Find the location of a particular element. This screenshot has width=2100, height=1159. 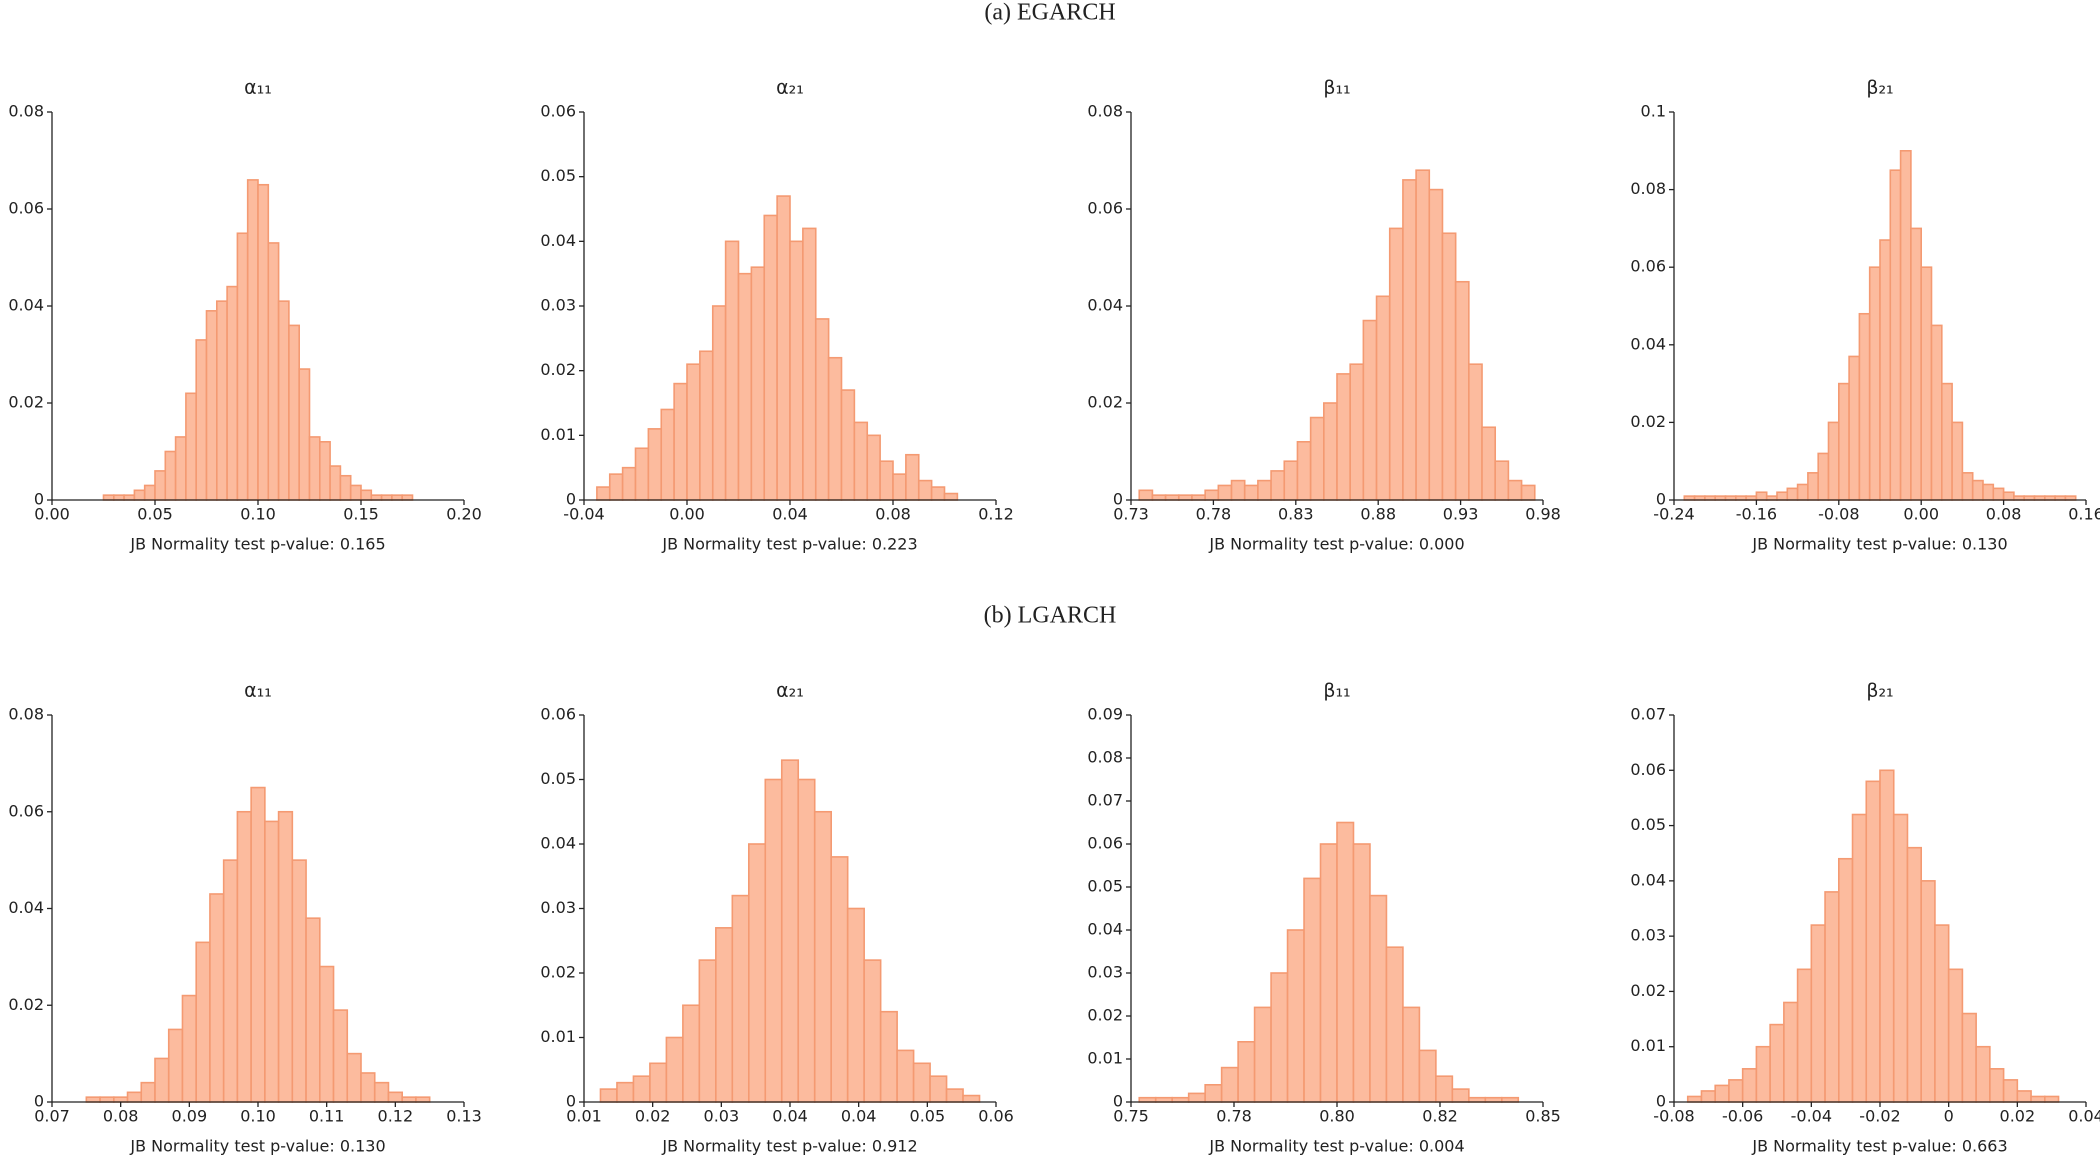

x-tick-label: 0.03 is located at coordinates (722, 1116).